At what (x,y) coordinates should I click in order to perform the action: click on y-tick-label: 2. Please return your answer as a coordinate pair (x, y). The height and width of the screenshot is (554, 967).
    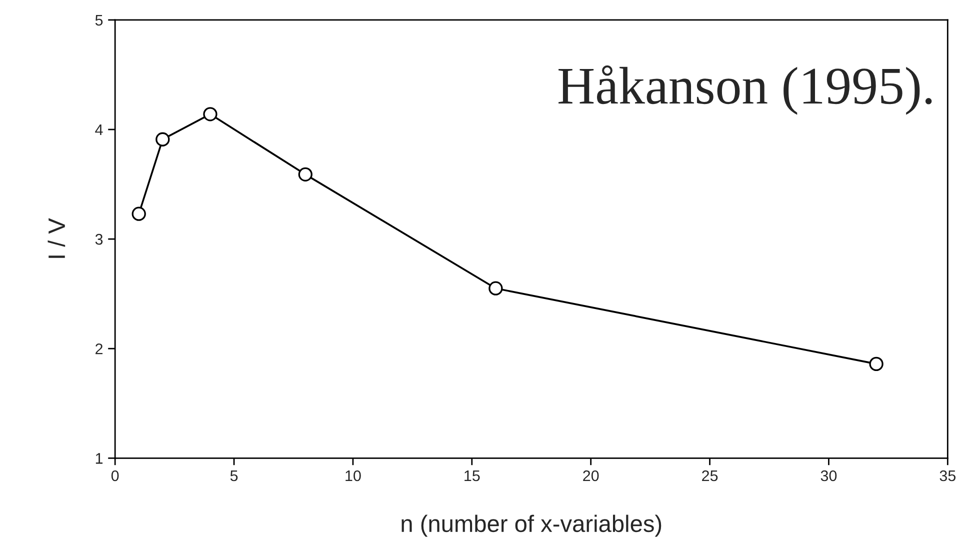
    Looking at the image, I should click on (99, 348).